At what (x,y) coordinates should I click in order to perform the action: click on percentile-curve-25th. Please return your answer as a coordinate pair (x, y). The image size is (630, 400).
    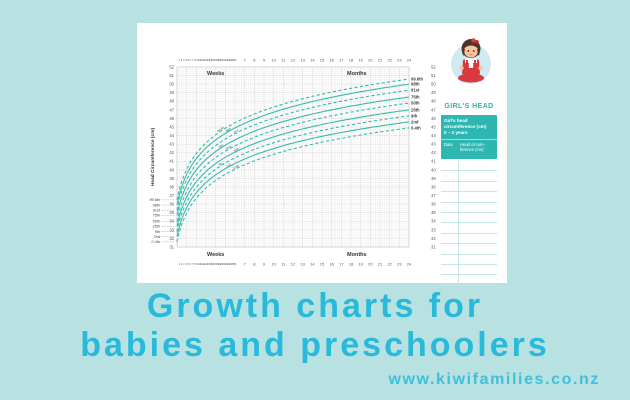
    Looking at the image, I should click on (293, 168).